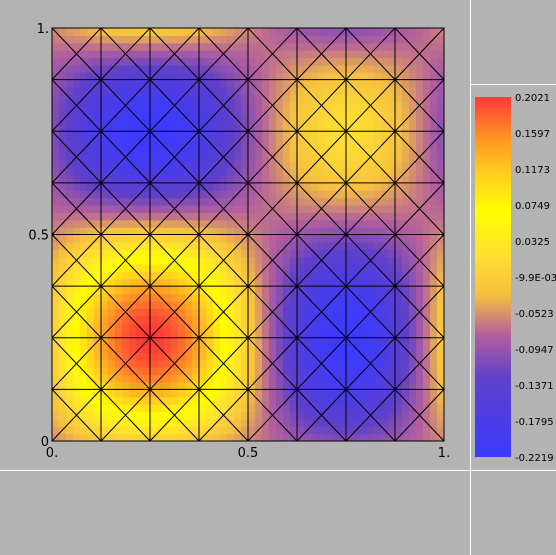  I want to click on colorbar-label: -0.2219, so click(534, 458).